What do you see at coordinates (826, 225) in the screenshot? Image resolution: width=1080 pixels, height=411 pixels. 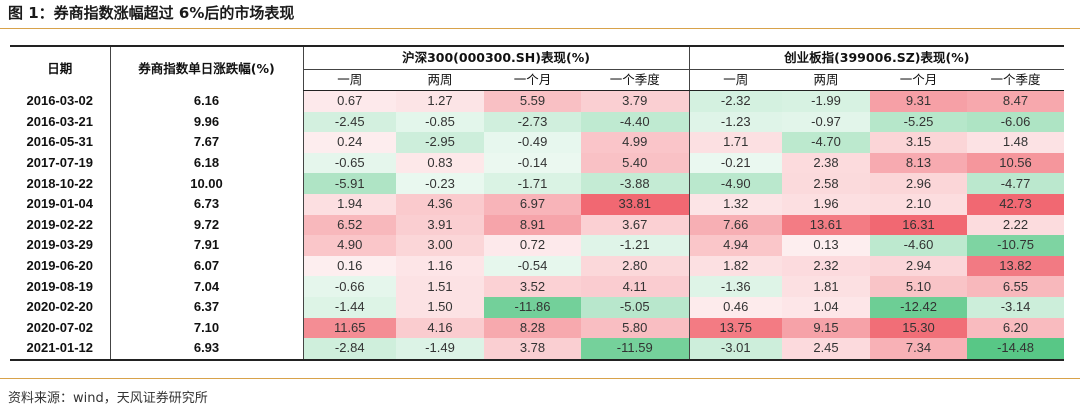 I see `chinext-cell: 13.61` at bounding box center [826, 225].